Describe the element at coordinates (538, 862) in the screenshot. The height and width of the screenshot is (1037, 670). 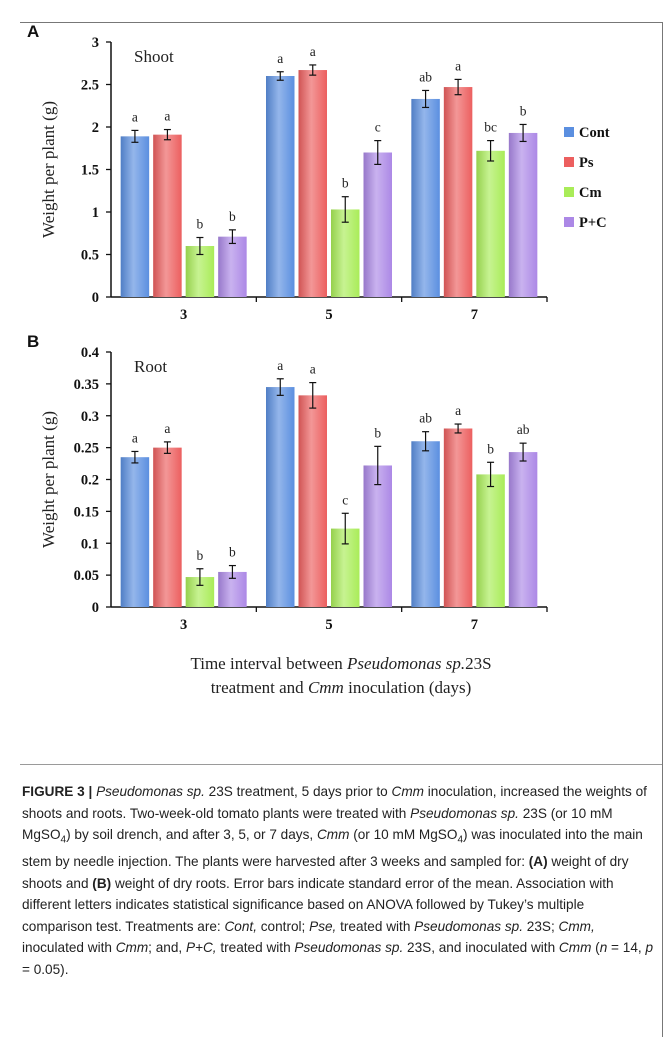
I see `caption-run: (A)` at that location.